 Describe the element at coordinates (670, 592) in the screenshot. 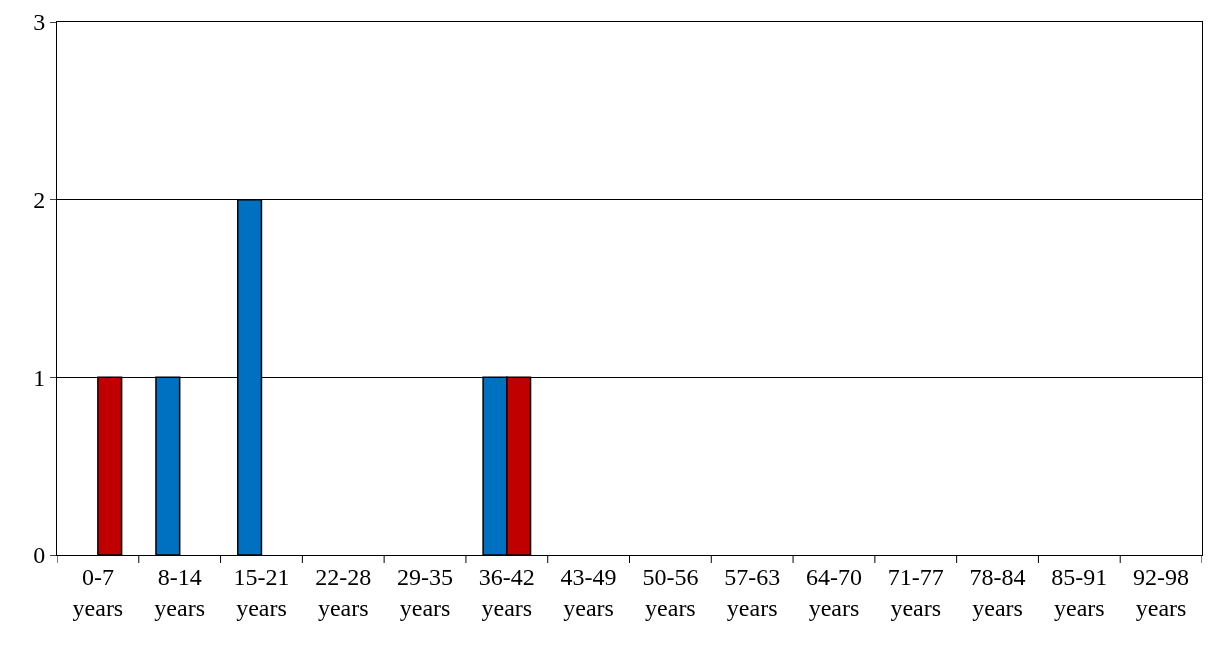

I see `x-tick-label: 50-56 years` at that location.